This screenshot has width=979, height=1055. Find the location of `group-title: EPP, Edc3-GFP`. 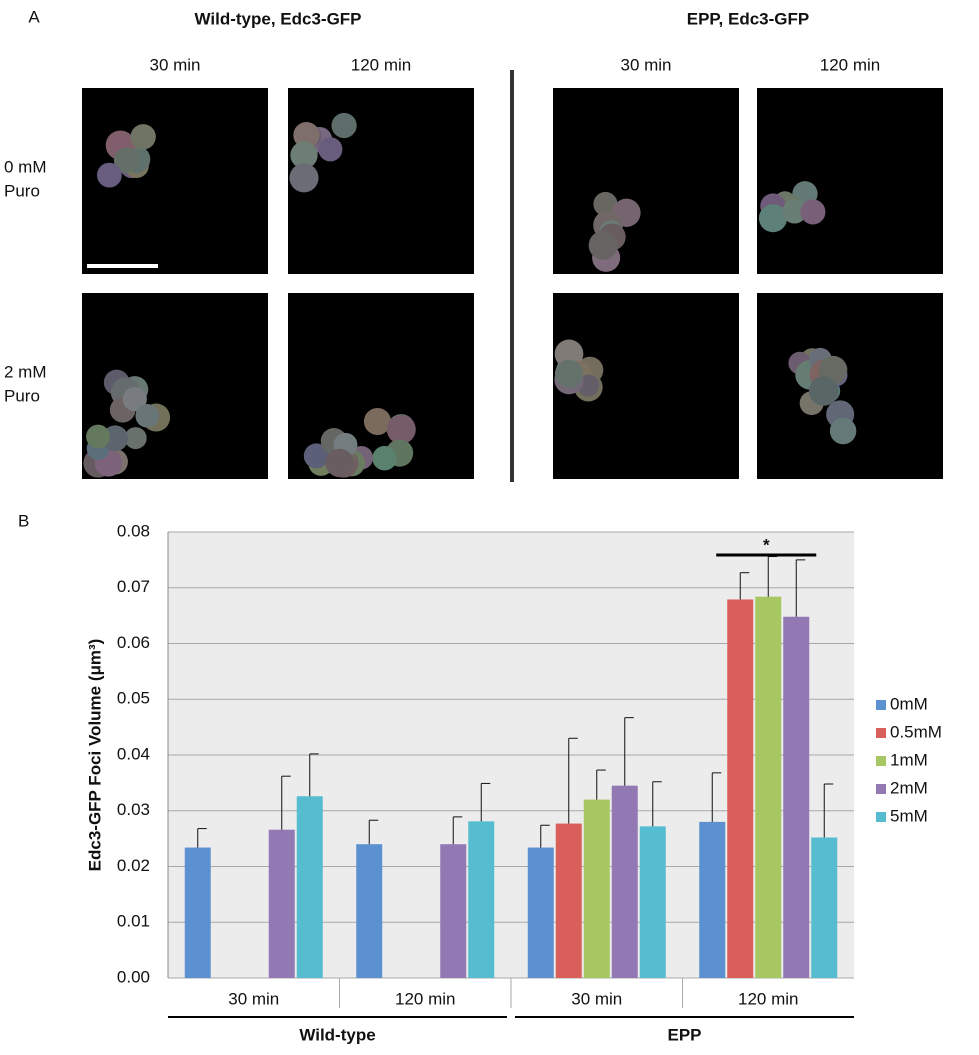

group-title: EPP, Edc3-GFP is located at coordinates (748, 18).